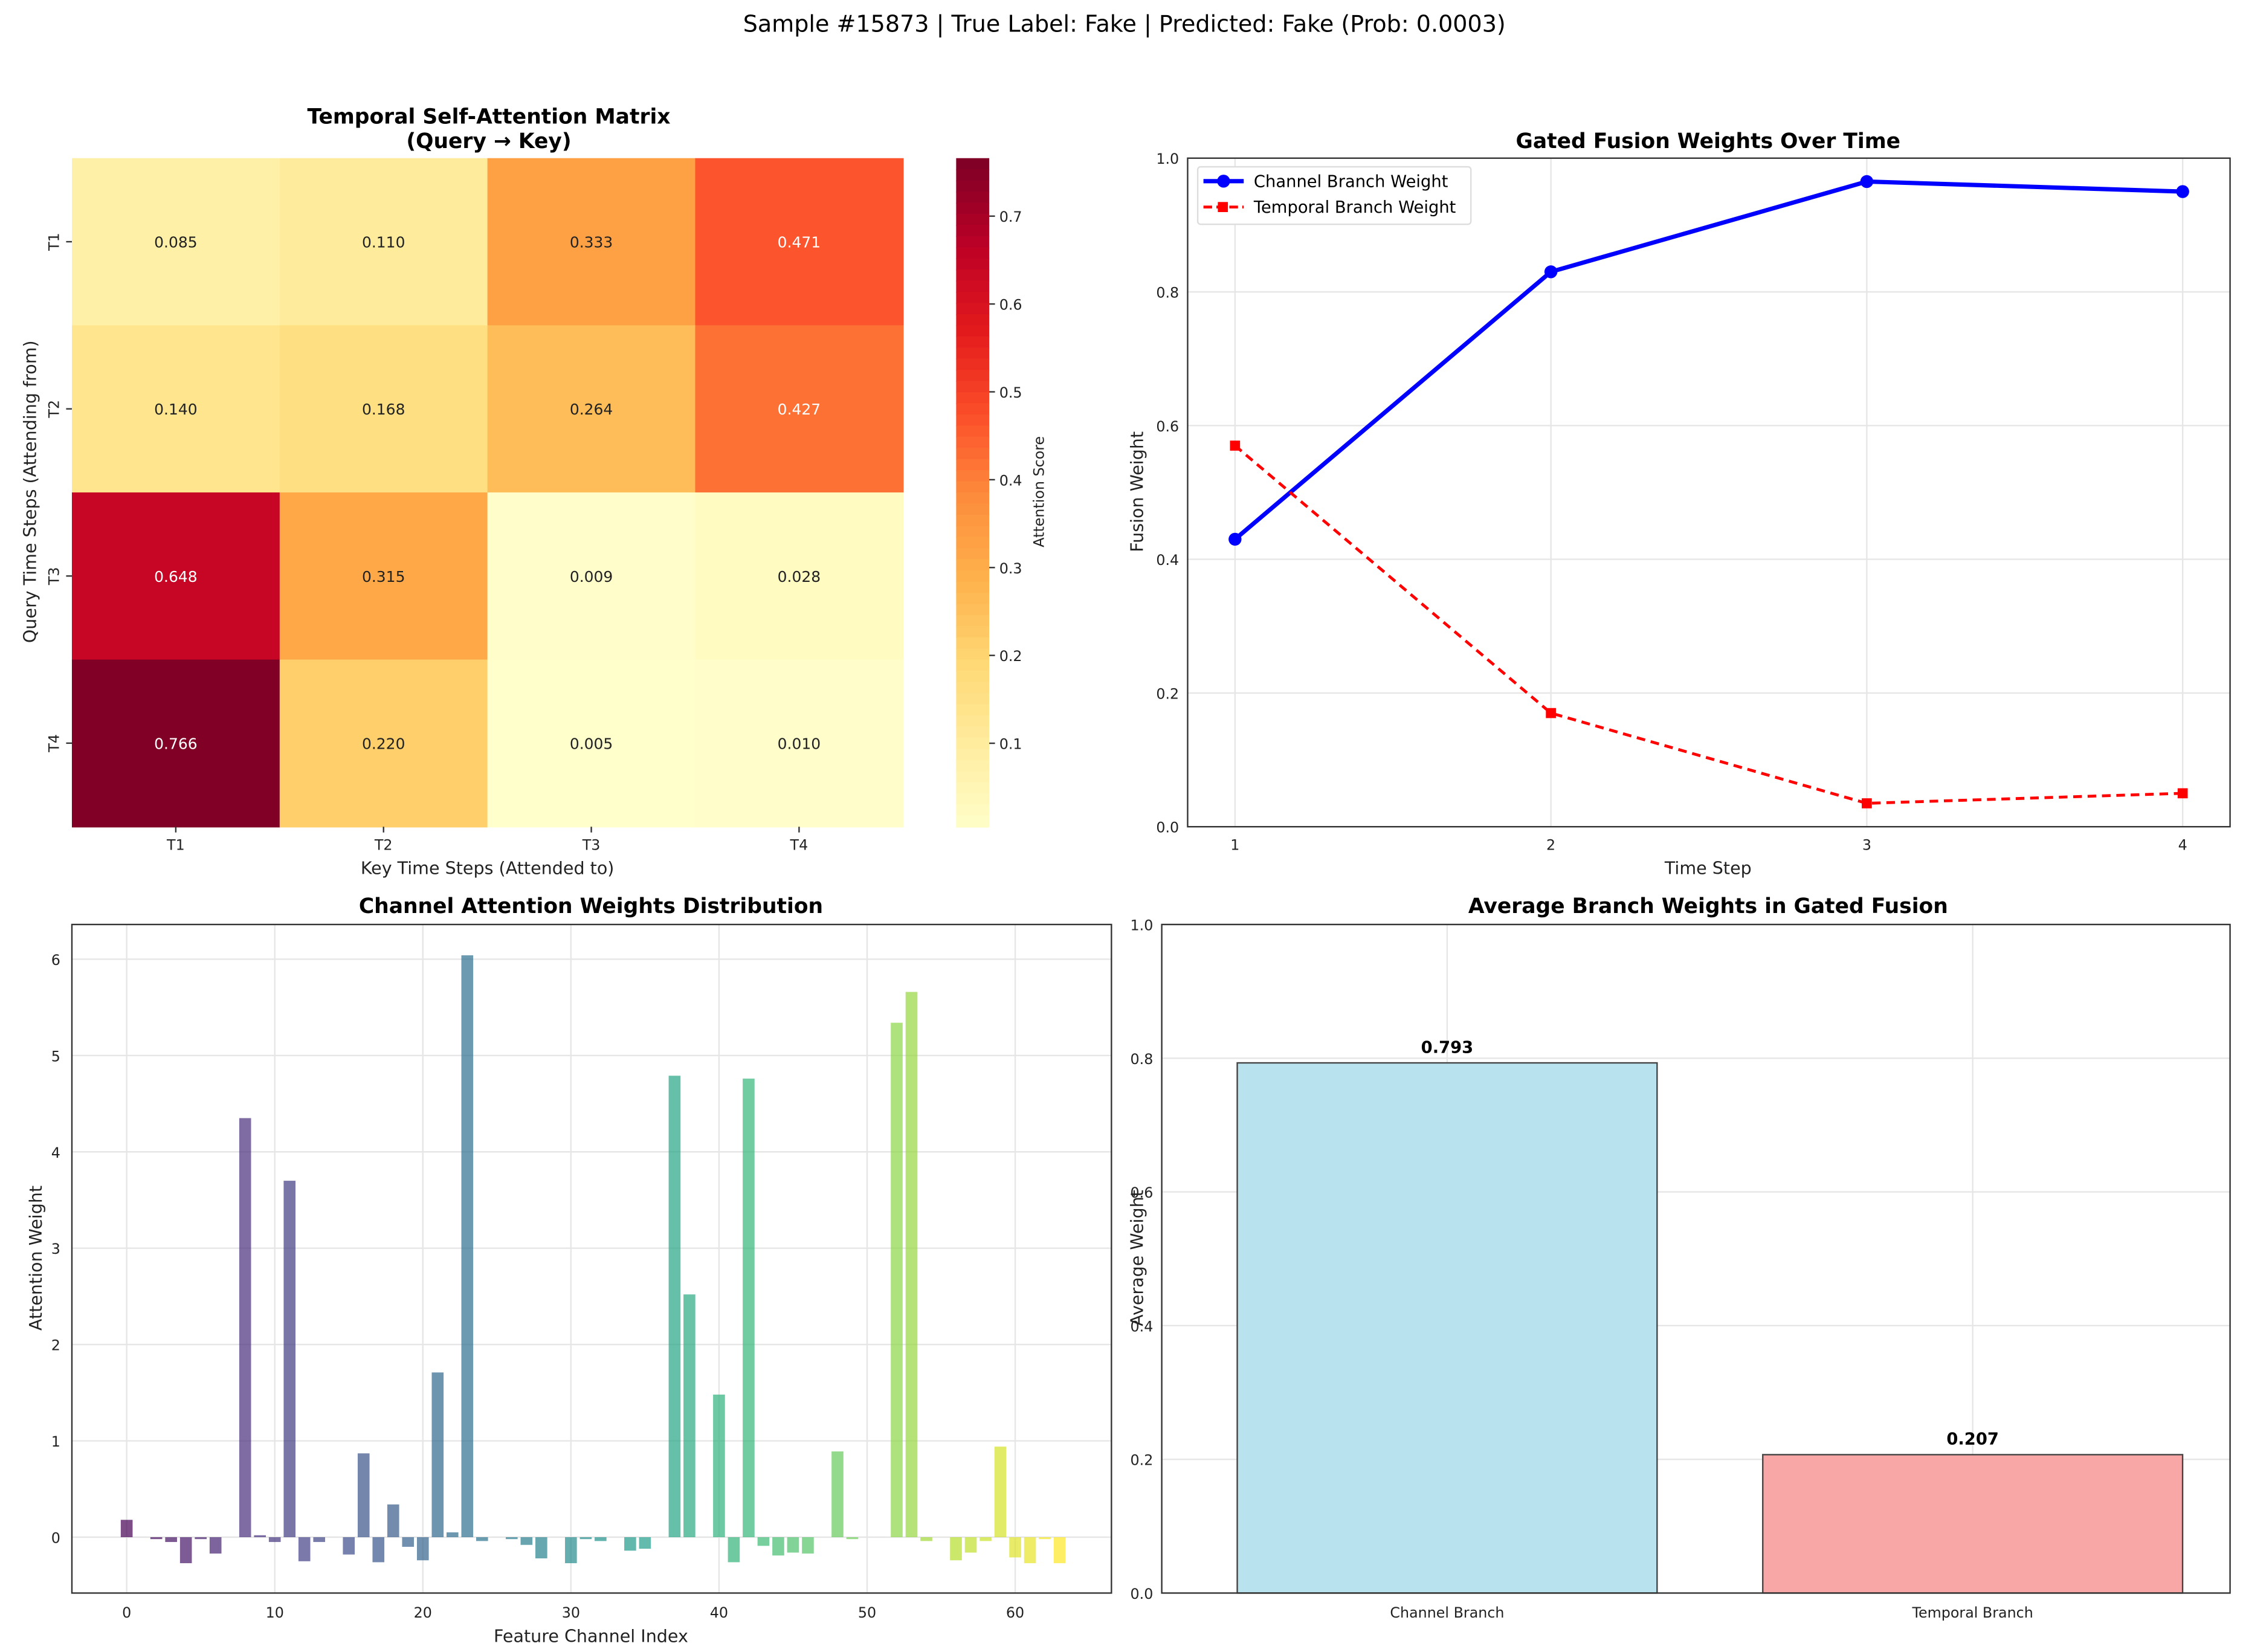  What do you see at coordinates (383, 844) in the screenshot?
I see `heatmap-x-tick: T2` at bounding box center [383, 844].